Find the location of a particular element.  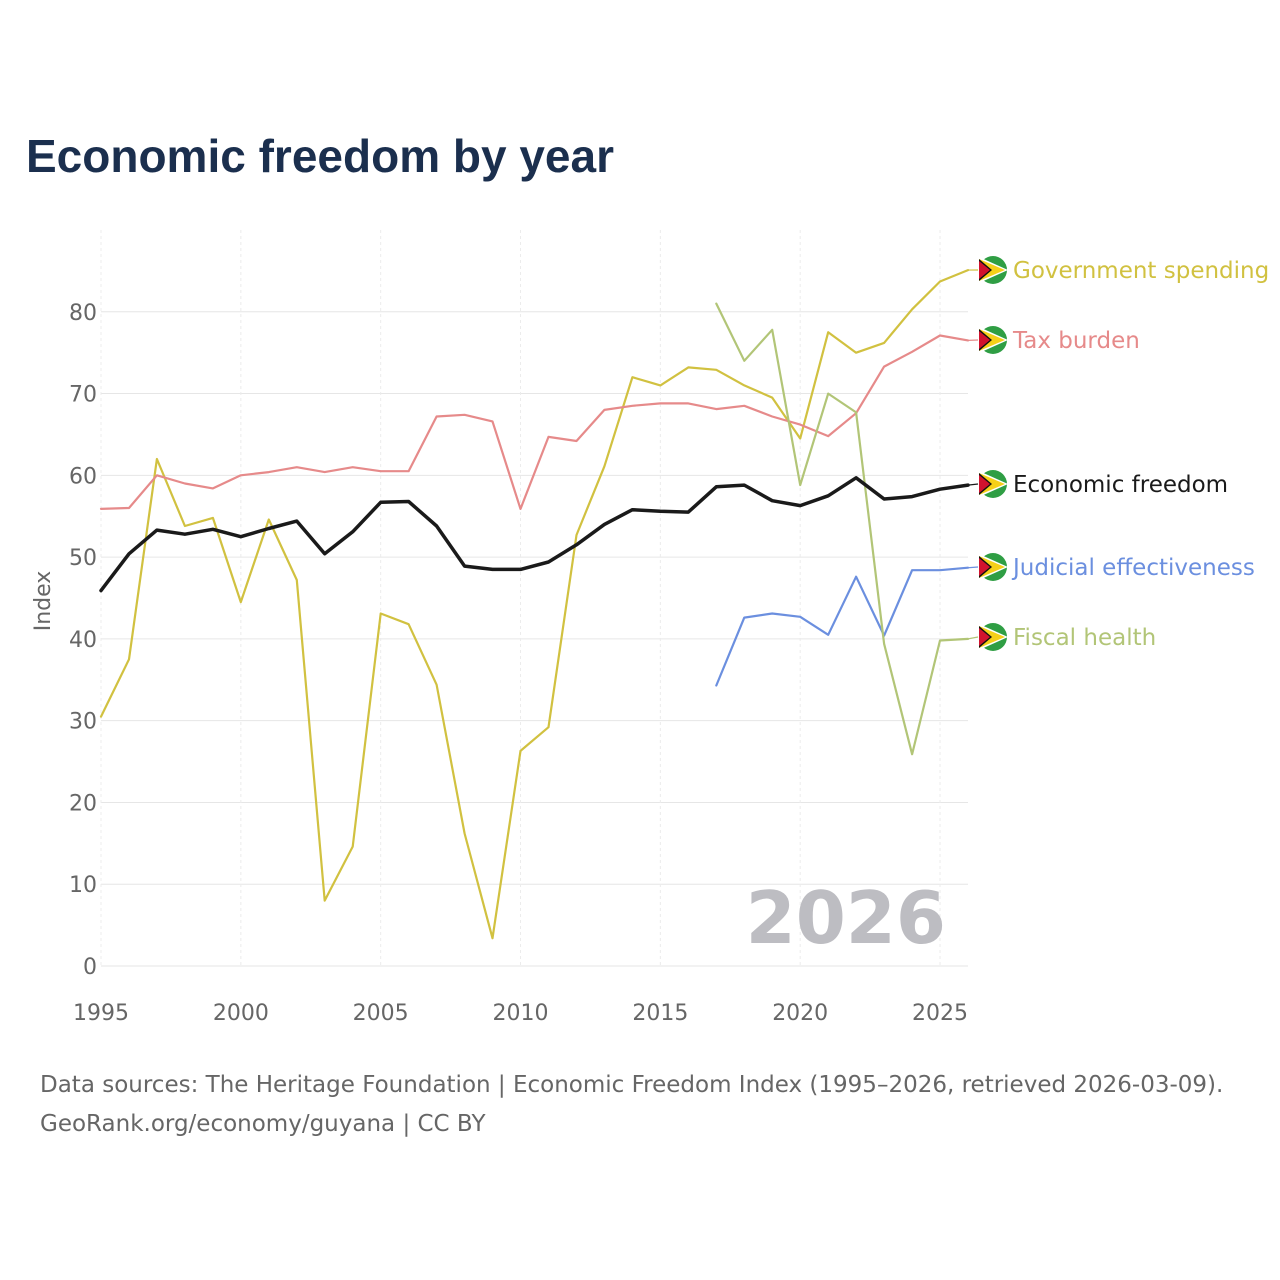

y-tick-label: 40 is located at coordinates (83, 640).